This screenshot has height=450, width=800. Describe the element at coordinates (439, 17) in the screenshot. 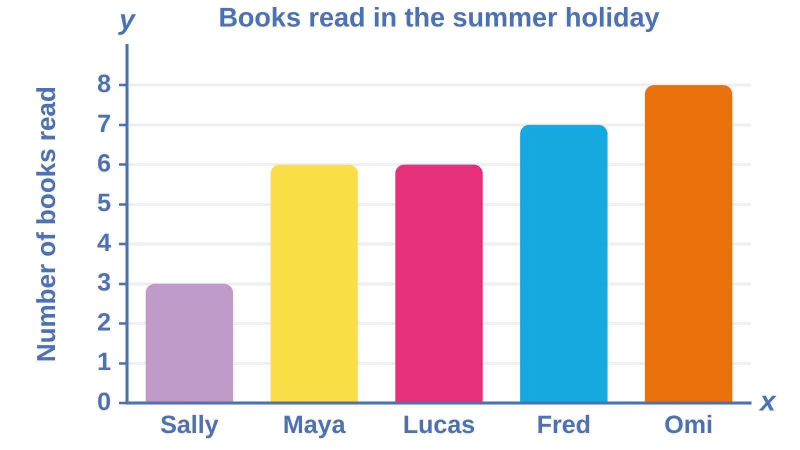

I see `chart-title: Books read in the summer holiday` at that location.